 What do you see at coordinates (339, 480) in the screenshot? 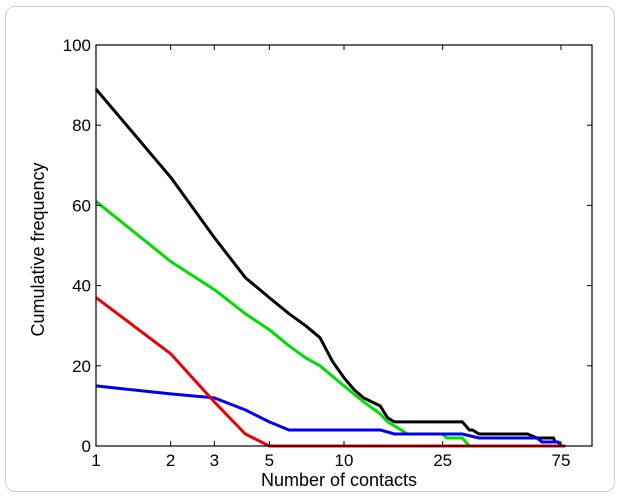
I see `x-axis-label: Number of contacts` at bounding box center [339, 480].